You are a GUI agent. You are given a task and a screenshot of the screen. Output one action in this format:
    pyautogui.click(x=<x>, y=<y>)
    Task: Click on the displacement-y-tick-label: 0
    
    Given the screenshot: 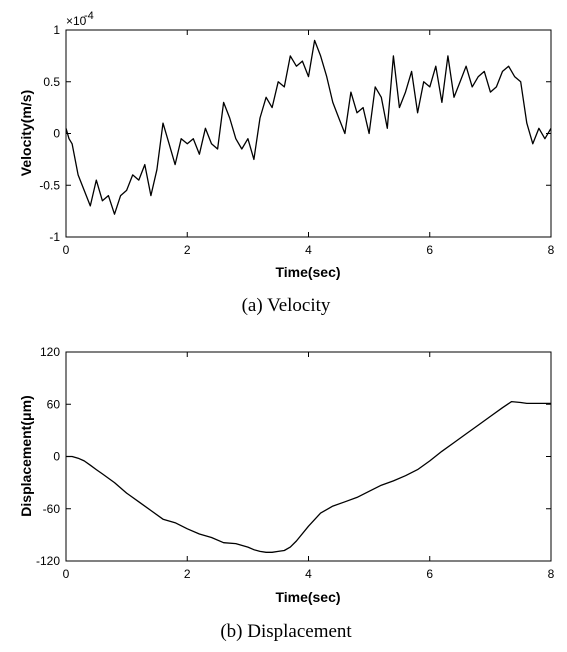 What is the action you would take?
    pyautogui.click(x=56, y=457)
    